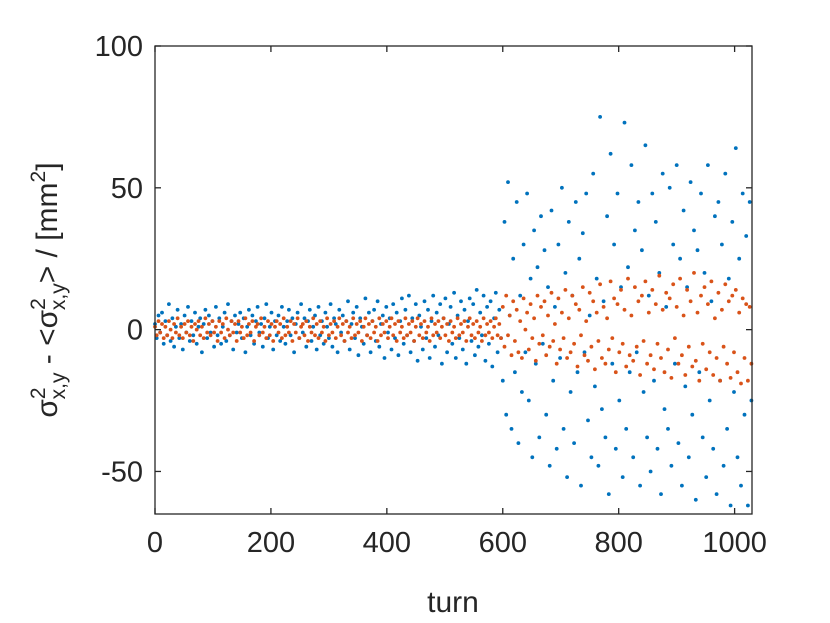  Describe the element at coordinates (271, 543) in the screenshot. I see `x-tick-label: 200` at that location.